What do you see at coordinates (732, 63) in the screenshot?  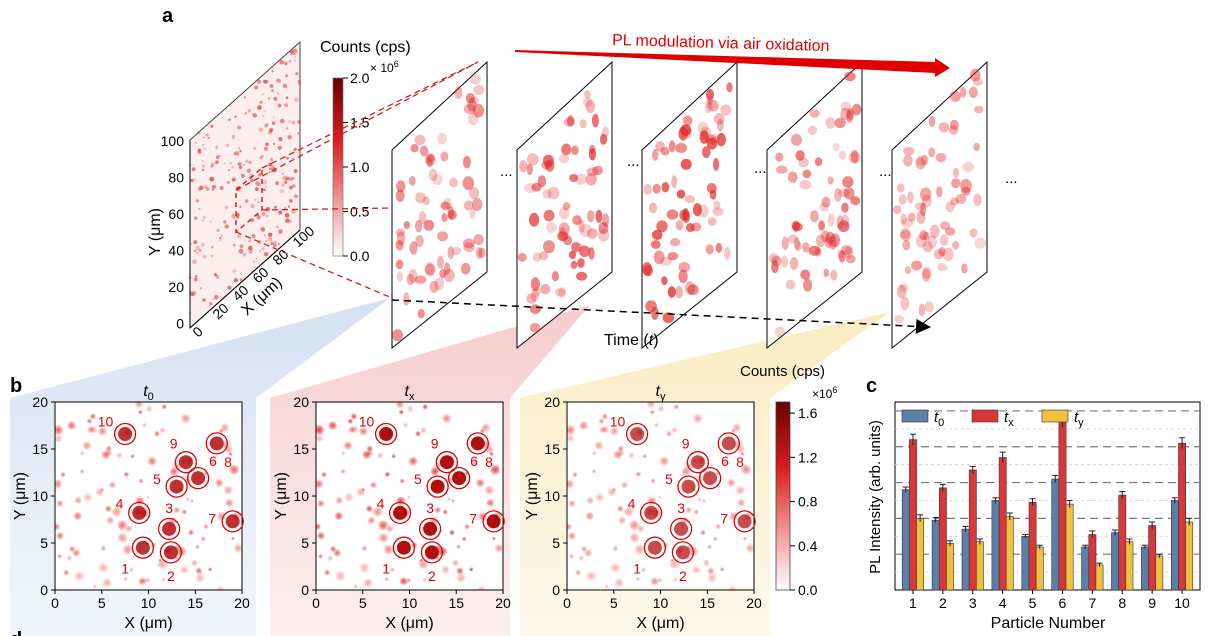 I see `pl-modulation-arrow` at bounding box center [732, 63].